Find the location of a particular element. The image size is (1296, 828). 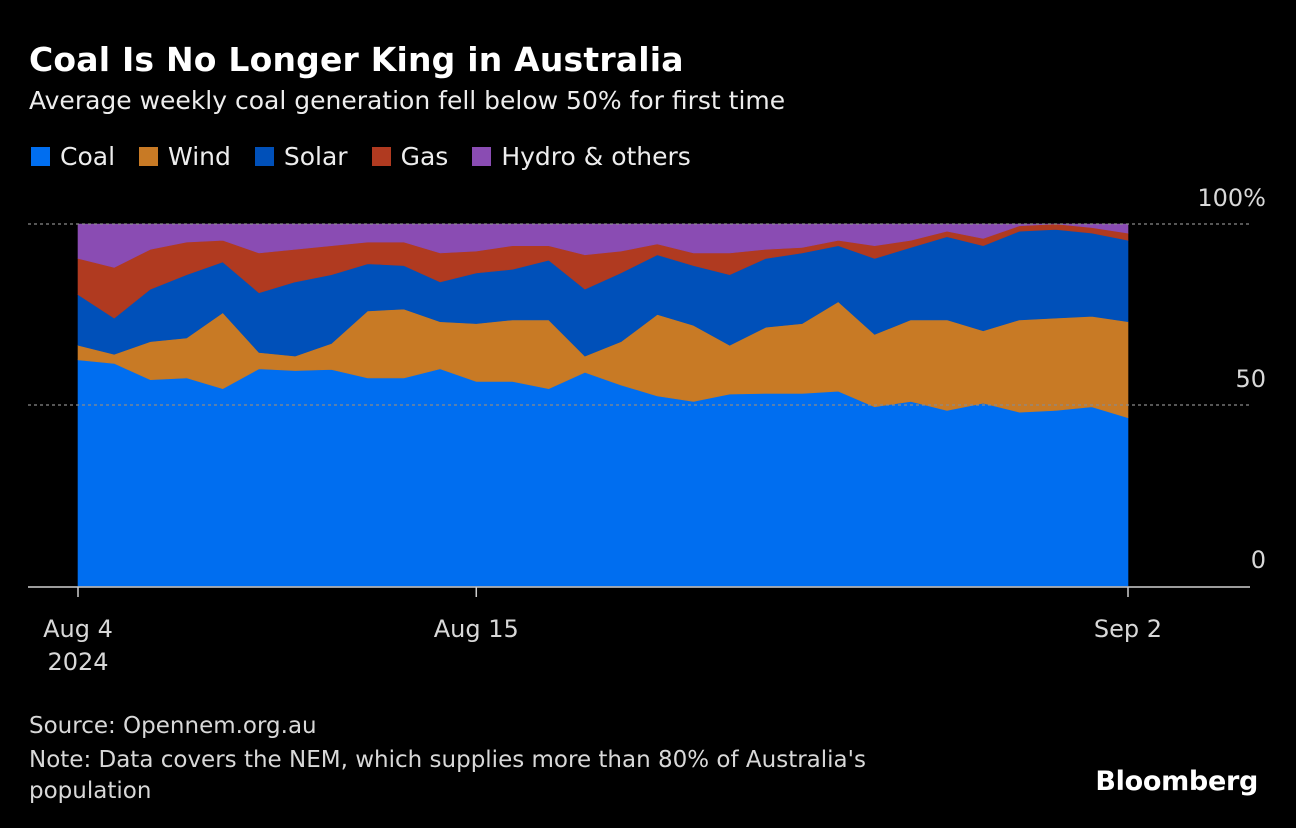

y-tick-label-50: 50 is located at coordinates (1250, 379).